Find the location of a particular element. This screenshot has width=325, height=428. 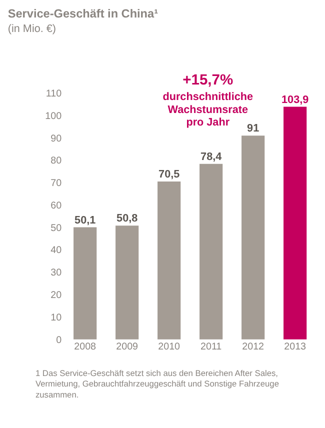

data-label: 70,5 is located at coordinates (169, 174).